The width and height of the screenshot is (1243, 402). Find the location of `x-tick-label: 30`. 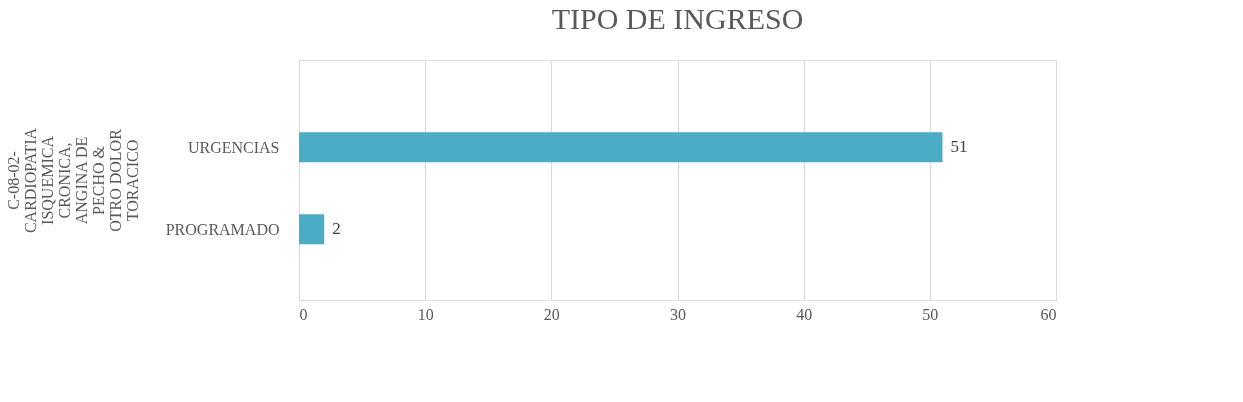

x-tick-label: 30 is located at coordinates (678, 314).